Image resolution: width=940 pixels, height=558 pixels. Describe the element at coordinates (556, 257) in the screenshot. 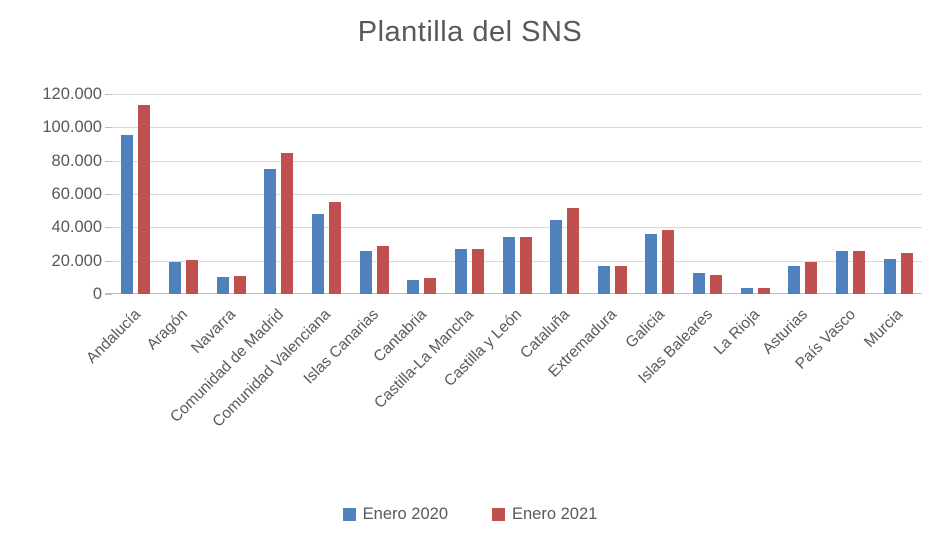

I see `bar-enero-2020-cataluña` at that location.